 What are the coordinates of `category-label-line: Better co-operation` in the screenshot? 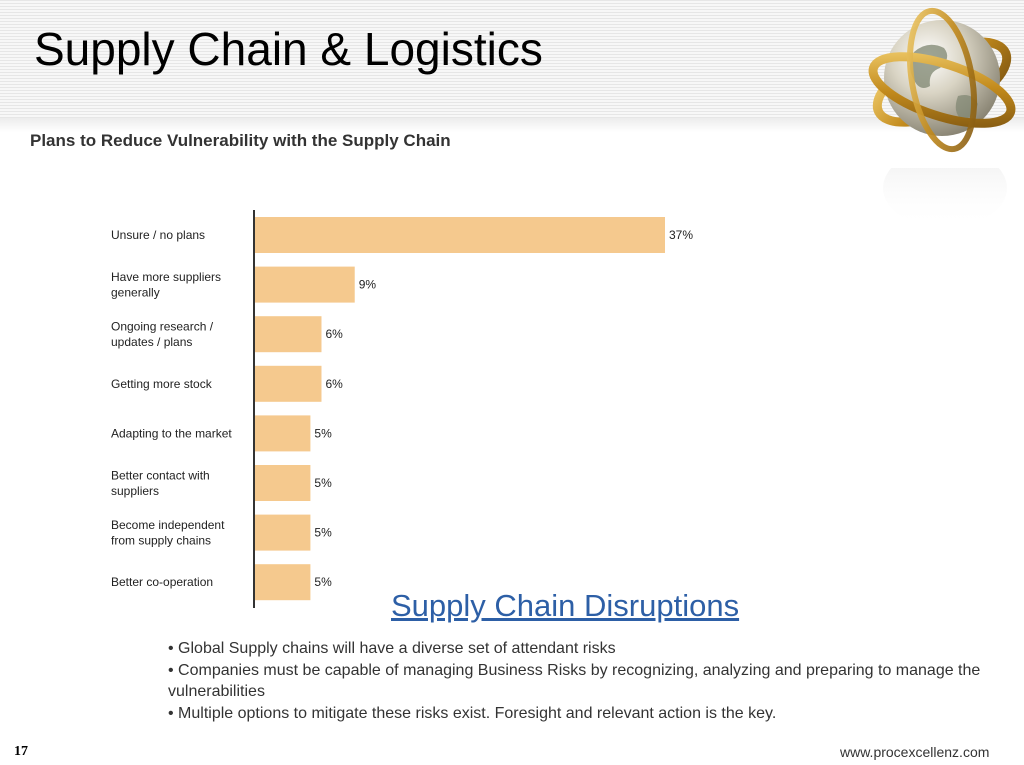 It's located at (162, 582).